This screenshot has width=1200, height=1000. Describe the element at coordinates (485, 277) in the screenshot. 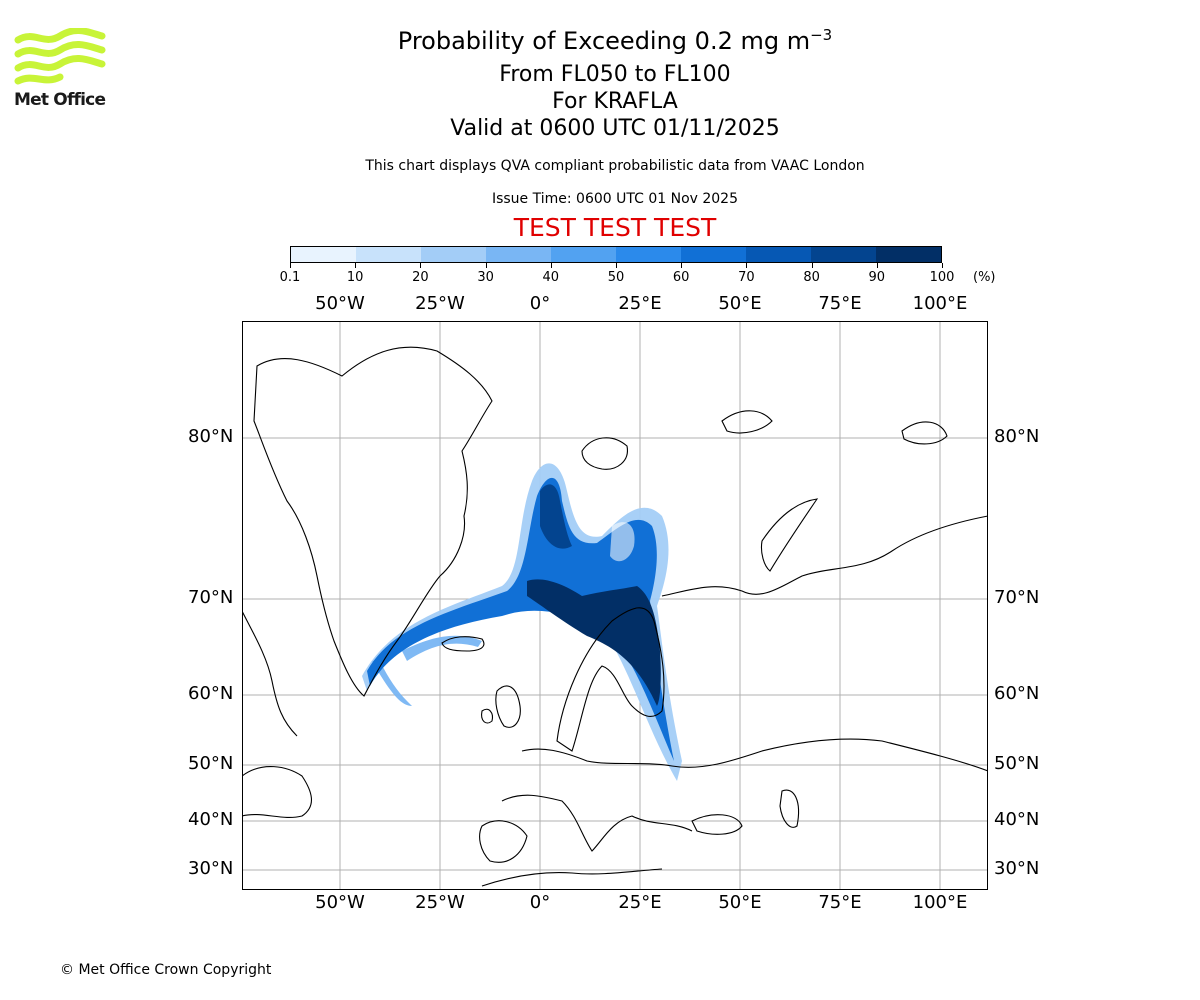

I see `colorbar-tick-label: 30` at that location.